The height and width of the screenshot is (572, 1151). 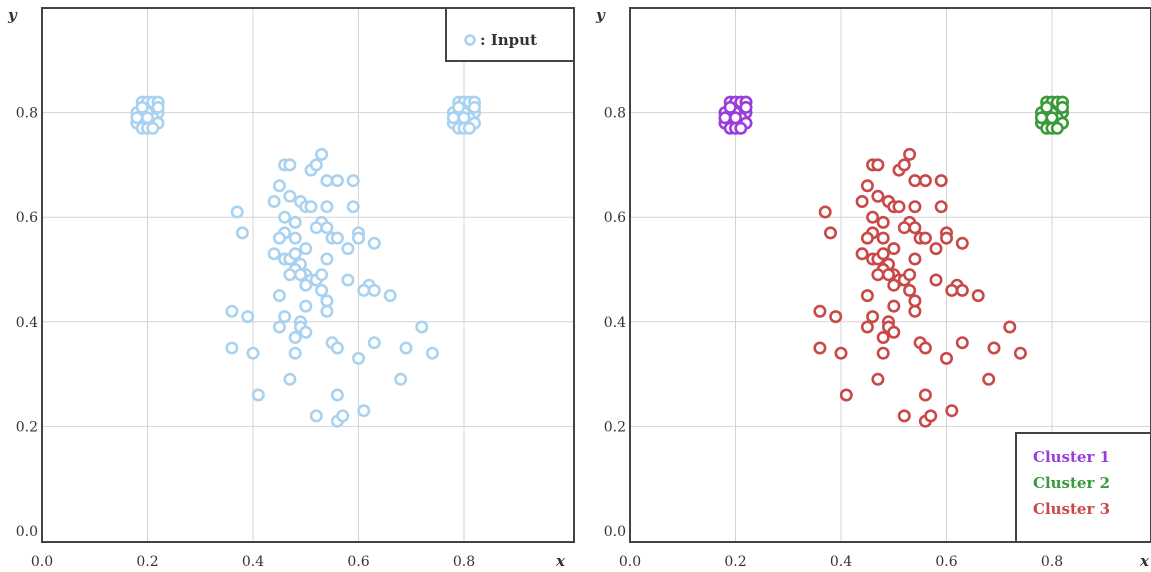 I want to click on x-axis-label: x, so click(x=1144, y=561).